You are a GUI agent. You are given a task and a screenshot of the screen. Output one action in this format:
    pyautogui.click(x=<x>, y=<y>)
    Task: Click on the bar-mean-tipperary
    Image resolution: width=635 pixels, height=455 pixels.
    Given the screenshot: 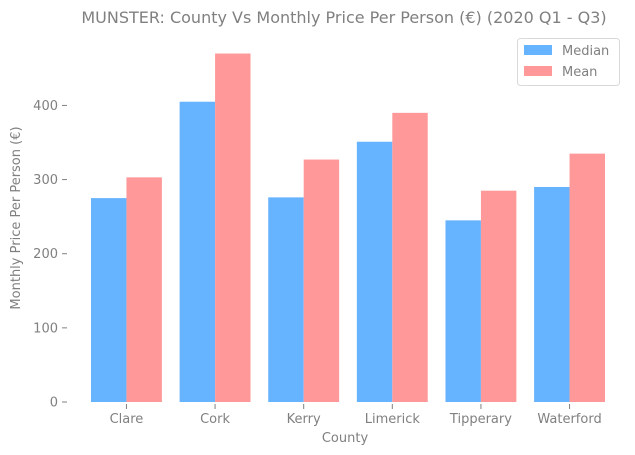 What is the action you would take?
    pyautogui.click(x=498, y=296)
    